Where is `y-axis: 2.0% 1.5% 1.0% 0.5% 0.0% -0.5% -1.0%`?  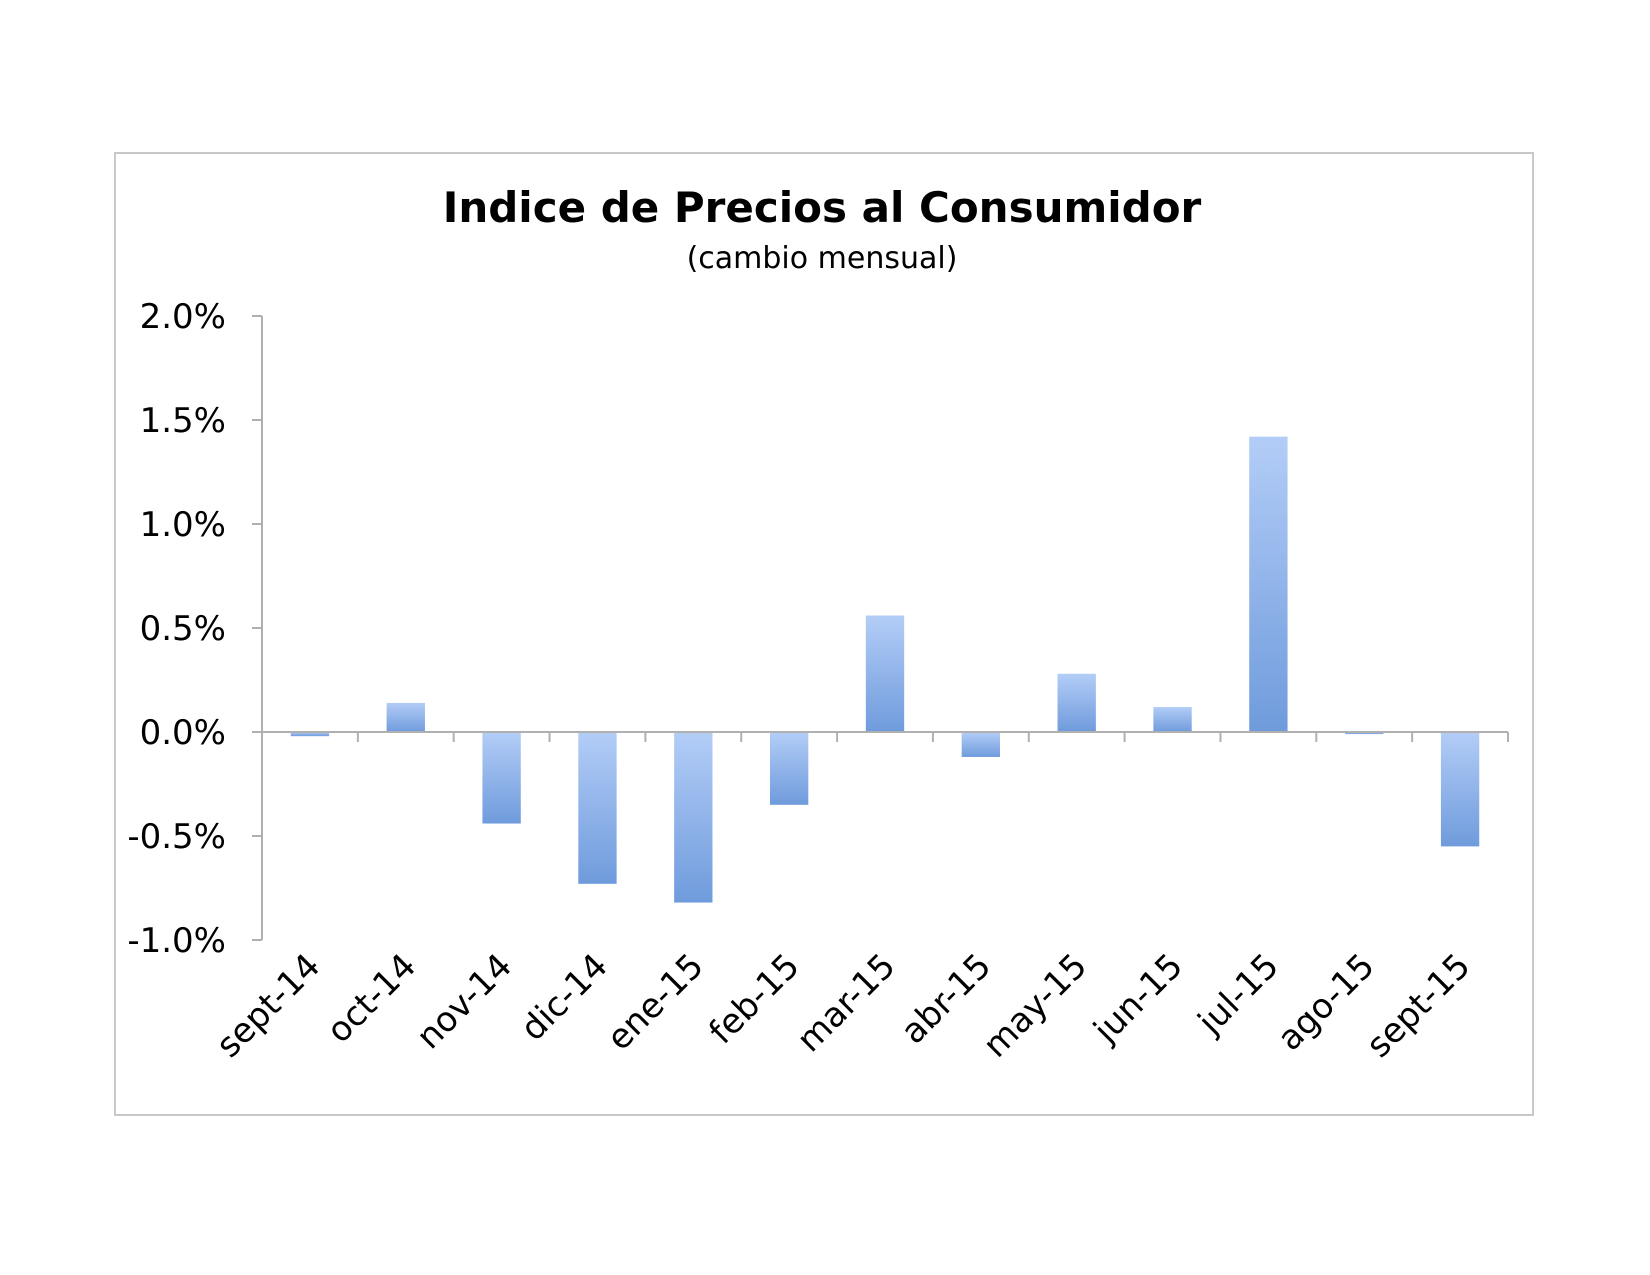
y-axis: 2.0% 1.5% 1.0% 0.5% 0.0% -0.5% -1.0% is located at coordinates (195, 629).